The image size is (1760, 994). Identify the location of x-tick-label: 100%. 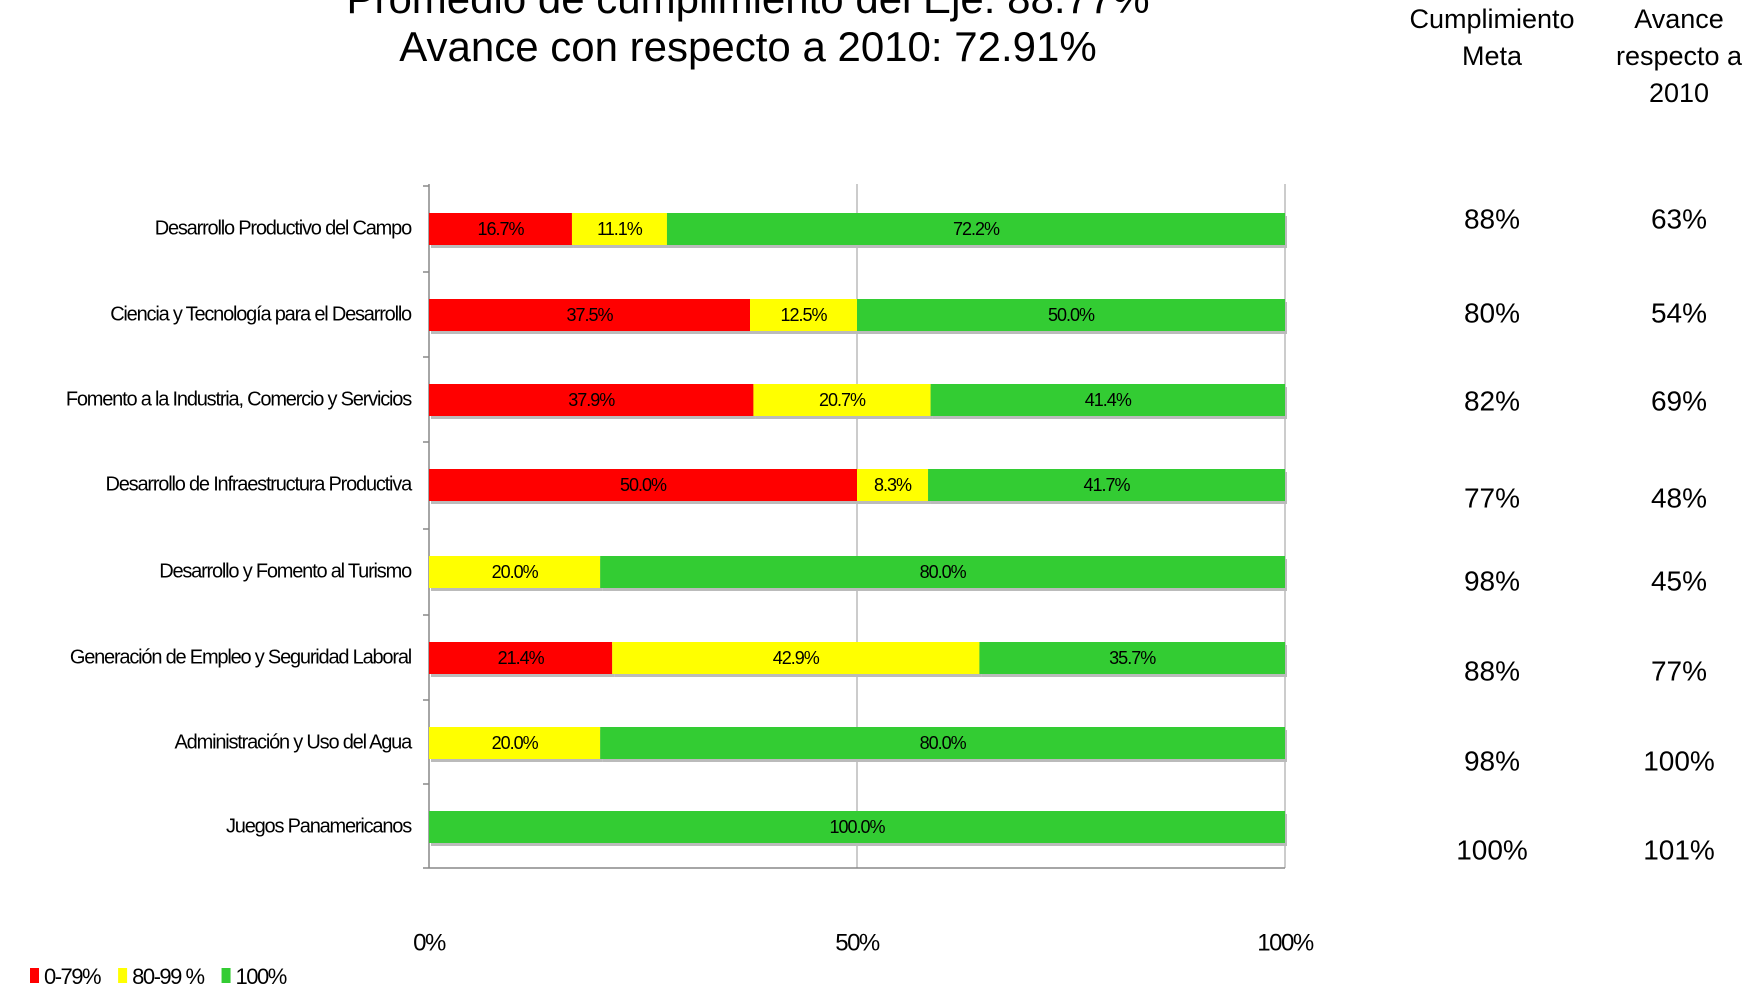
(1285, 942).